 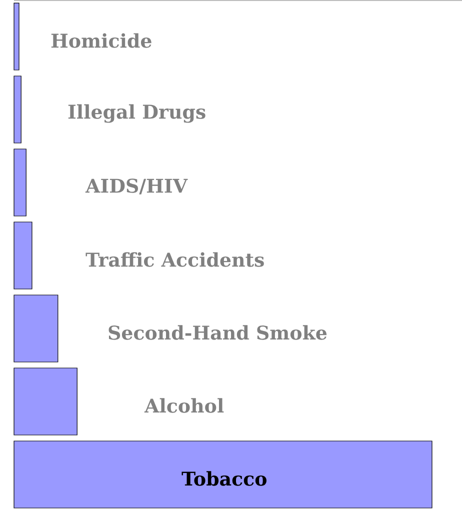 What do you see at coordinates (101, 40) in the screenshot?
I see `y-tick-label: Homicide` at bounding box center [101, 40].